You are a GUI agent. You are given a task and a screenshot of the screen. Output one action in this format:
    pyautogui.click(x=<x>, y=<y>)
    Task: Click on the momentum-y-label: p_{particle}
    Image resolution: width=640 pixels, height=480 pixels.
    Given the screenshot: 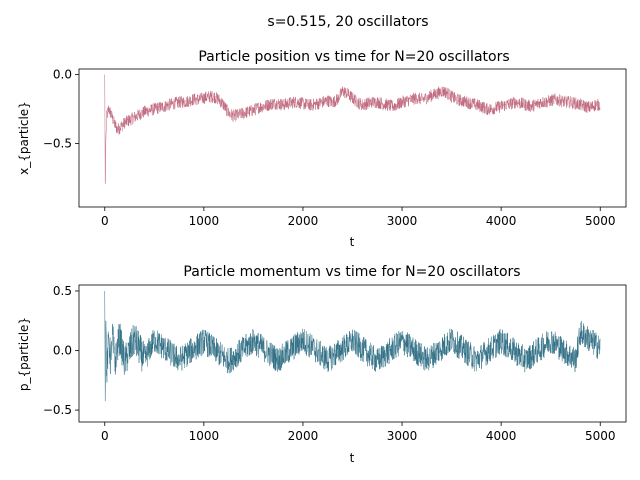 What is the action you would take?
    pyautogui.click(x=24, y=354)
    